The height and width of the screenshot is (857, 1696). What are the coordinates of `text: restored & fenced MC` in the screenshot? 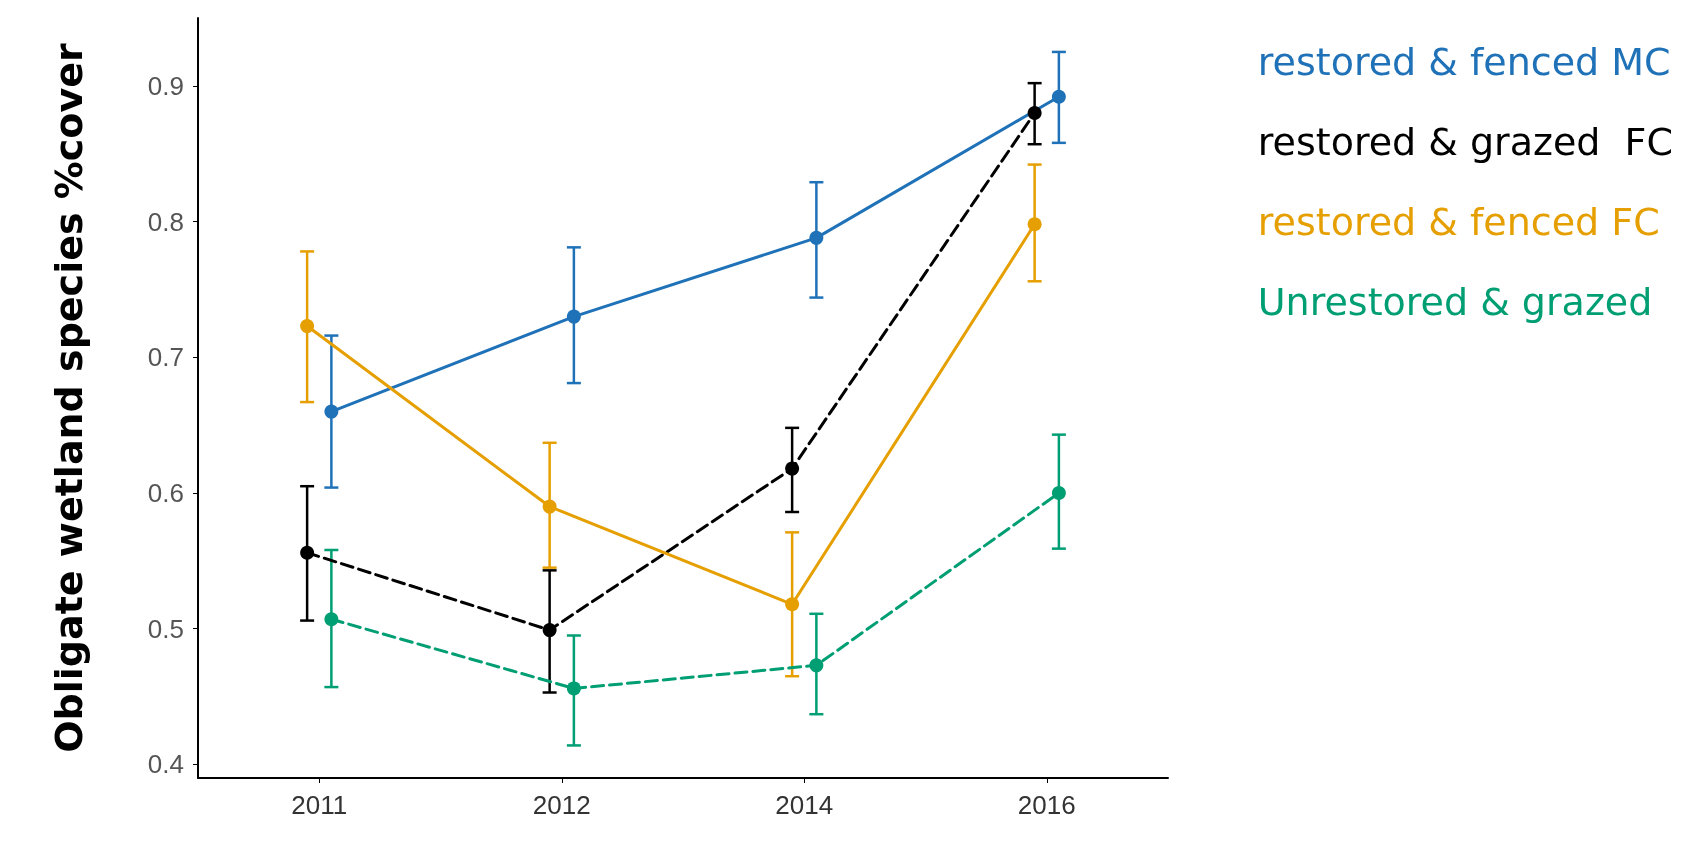 It's located at (1464, 62).